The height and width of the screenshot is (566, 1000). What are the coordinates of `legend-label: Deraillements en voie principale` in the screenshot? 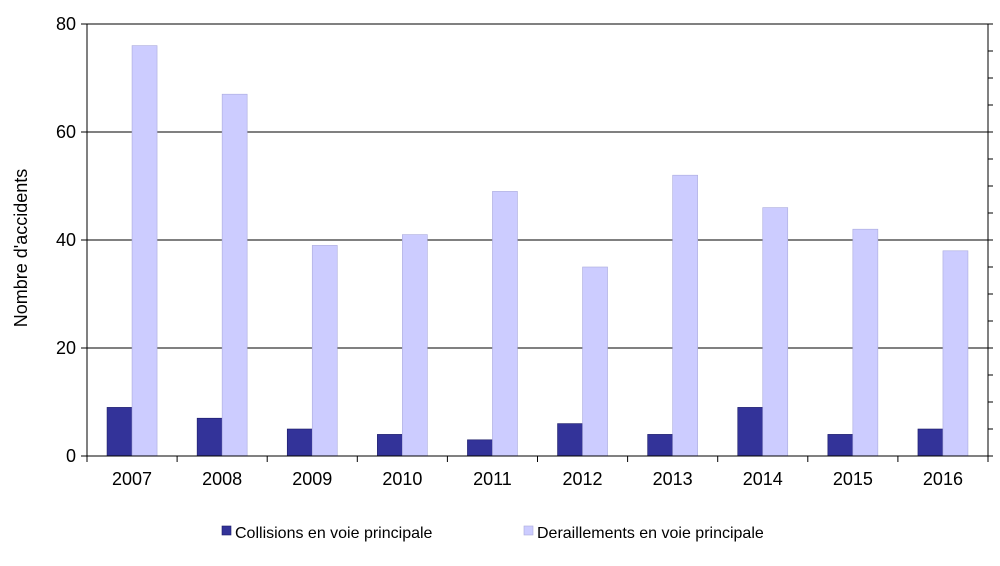 It's located at (650, 533).